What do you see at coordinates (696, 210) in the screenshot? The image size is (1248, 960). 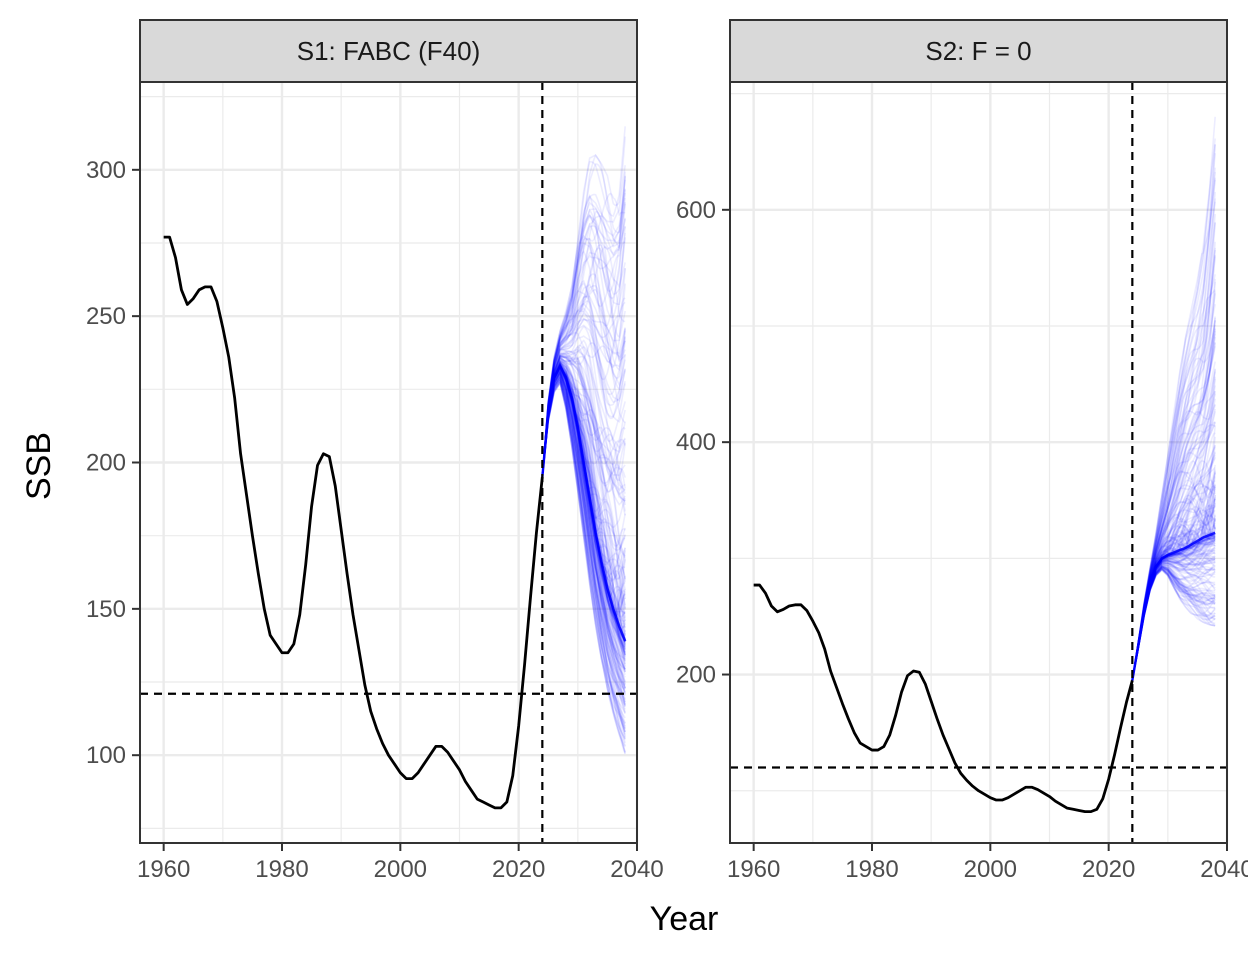 I see `y-tick-label: 600` at bounding box center [696, 210].